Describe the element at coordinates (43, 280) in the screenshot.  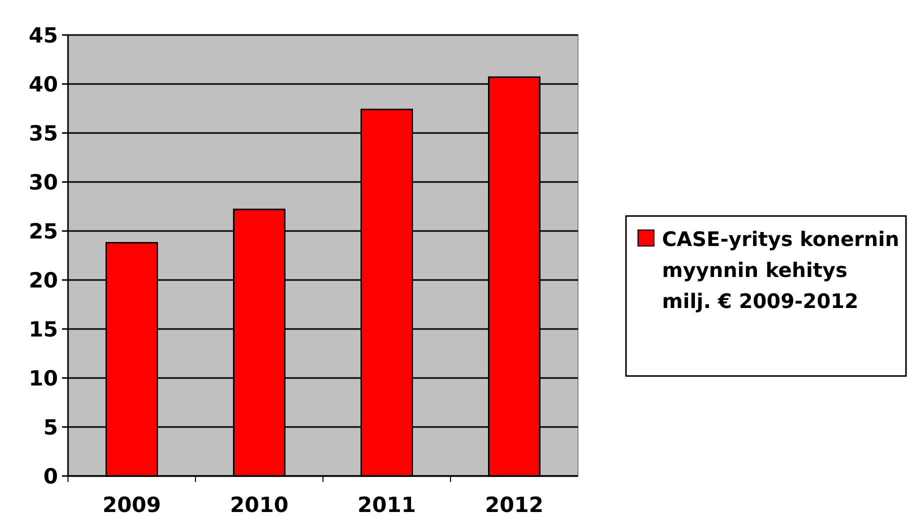
I see `y-tick-label: 20` at that location.